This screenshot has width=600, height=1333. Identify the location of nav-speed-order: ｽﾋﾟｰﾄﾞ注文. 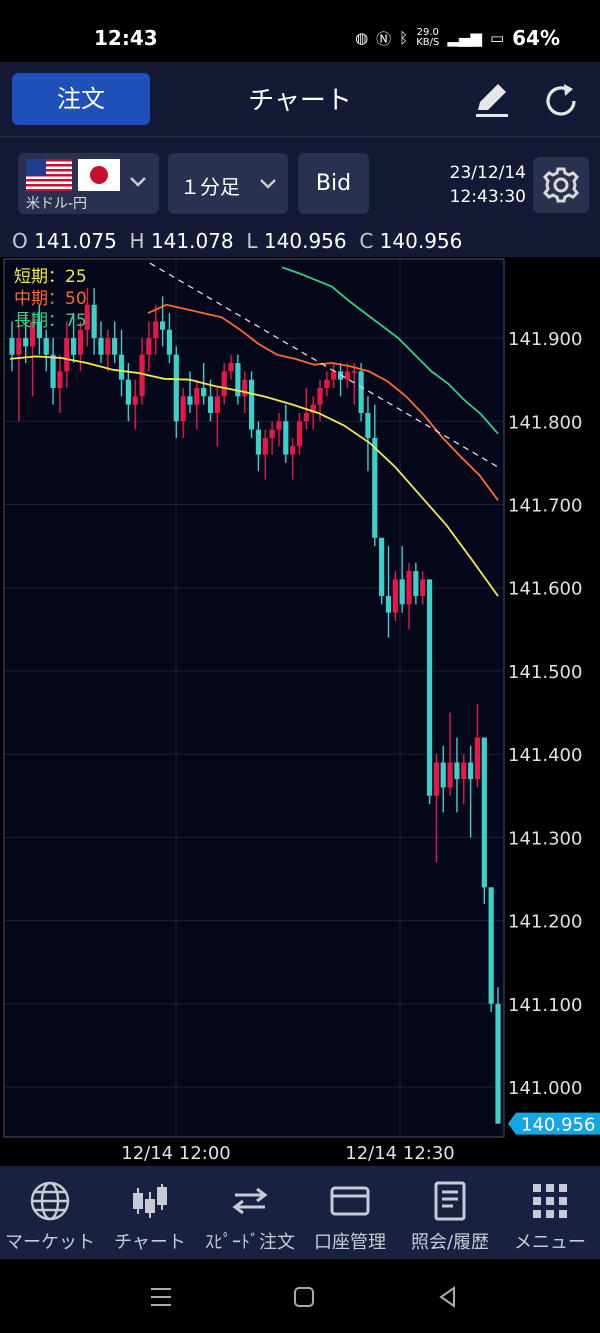
(250, 1212).